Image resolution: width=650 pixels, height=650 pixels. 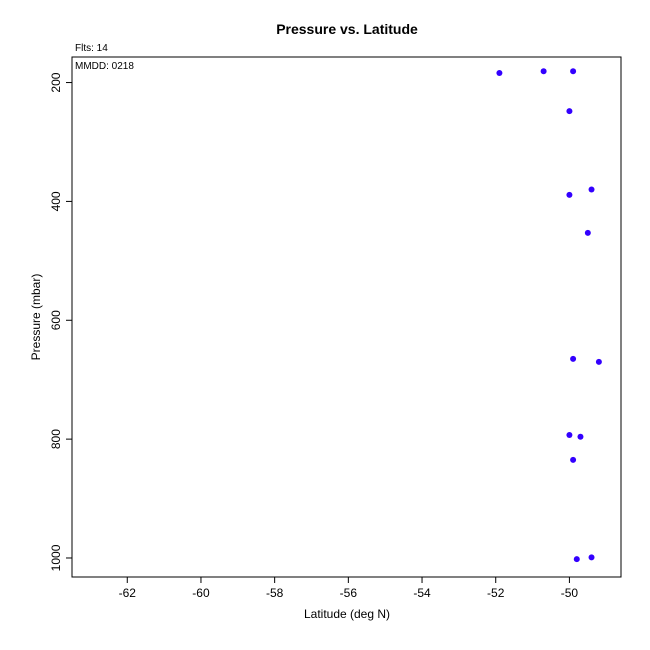 I want to click on x-tick-label: -54, so click(x=422, y=593).